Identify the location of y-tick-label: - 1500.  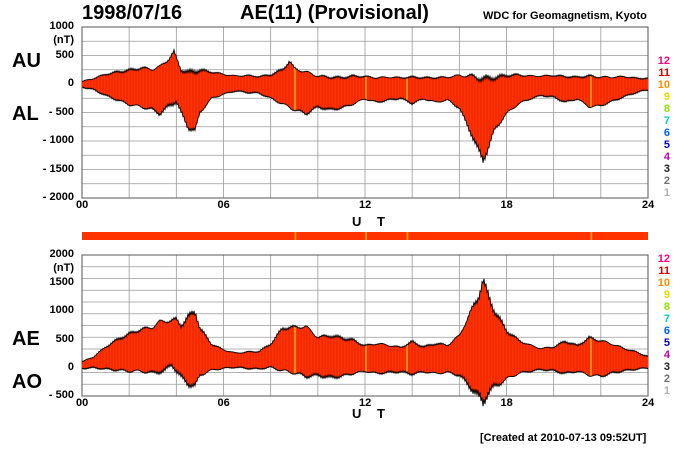
(58, 168).